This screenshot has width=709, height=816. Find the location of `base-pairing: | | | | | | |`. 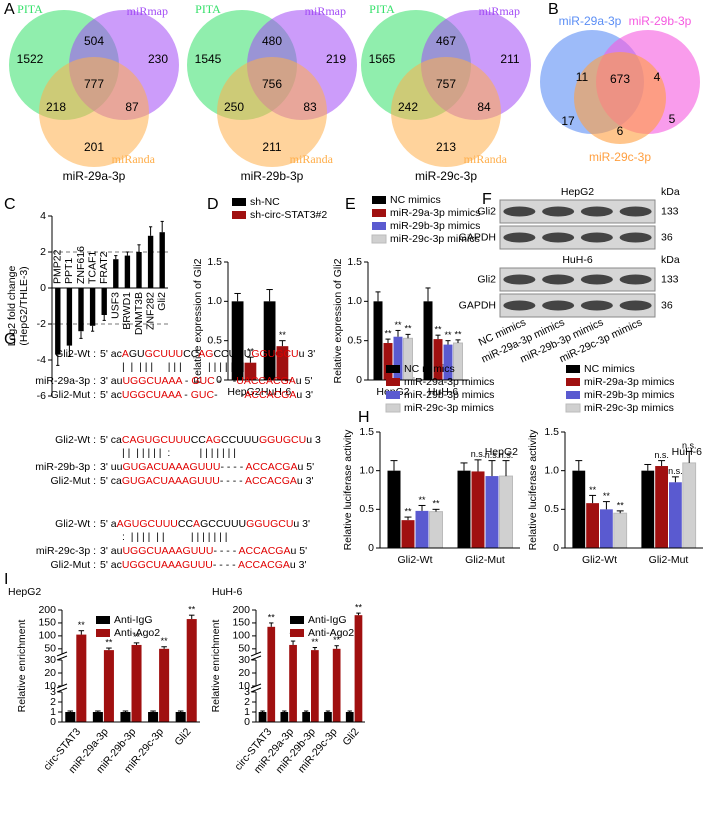

base-pairing: | | | | | | | is located at coordinates (179, 453).